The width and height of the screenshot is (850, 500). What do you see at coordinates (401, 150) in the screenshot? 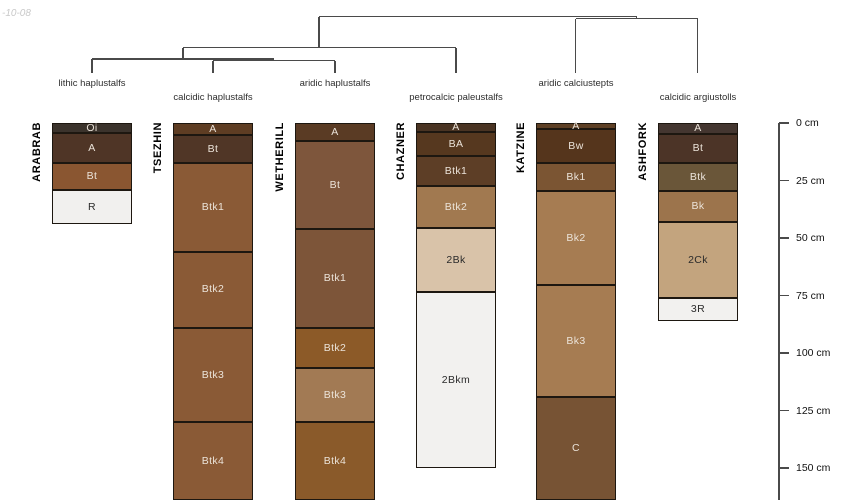
I see `profile-name-label: CHAZNER` at bounding box center [401, 150].